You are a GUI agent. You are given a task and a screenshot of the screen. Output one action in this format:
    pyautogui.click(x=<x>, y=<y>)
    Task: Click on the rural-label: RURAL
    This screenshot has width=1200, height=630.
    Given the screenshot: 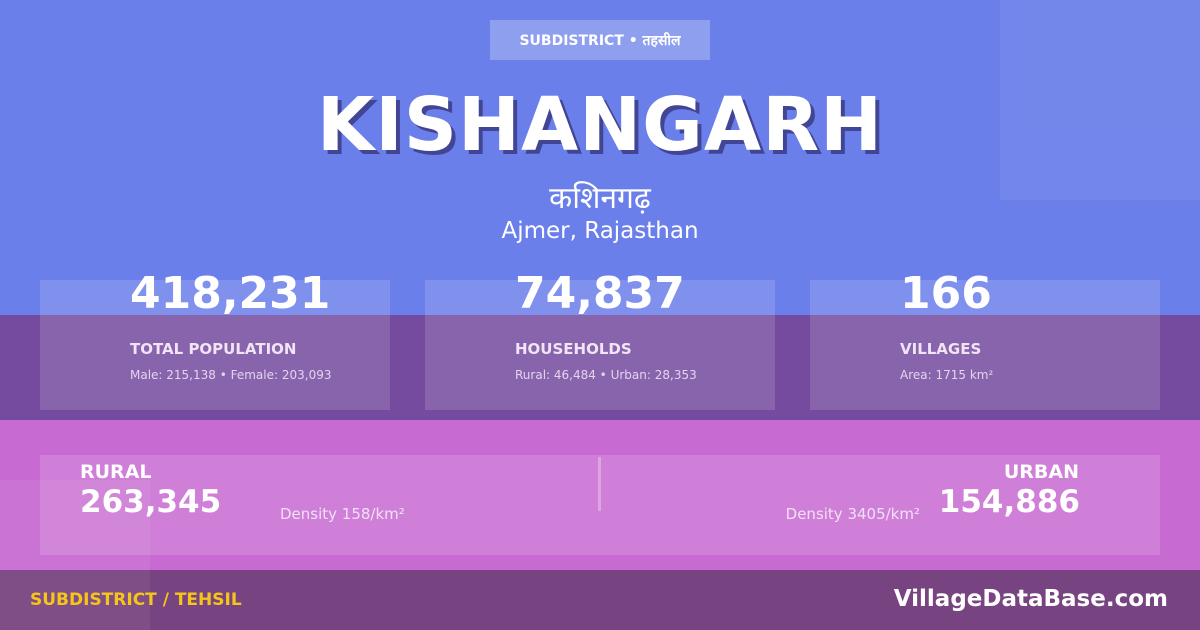 What is the action you would take?
    pyautogui.click(x=116, y=472)
    